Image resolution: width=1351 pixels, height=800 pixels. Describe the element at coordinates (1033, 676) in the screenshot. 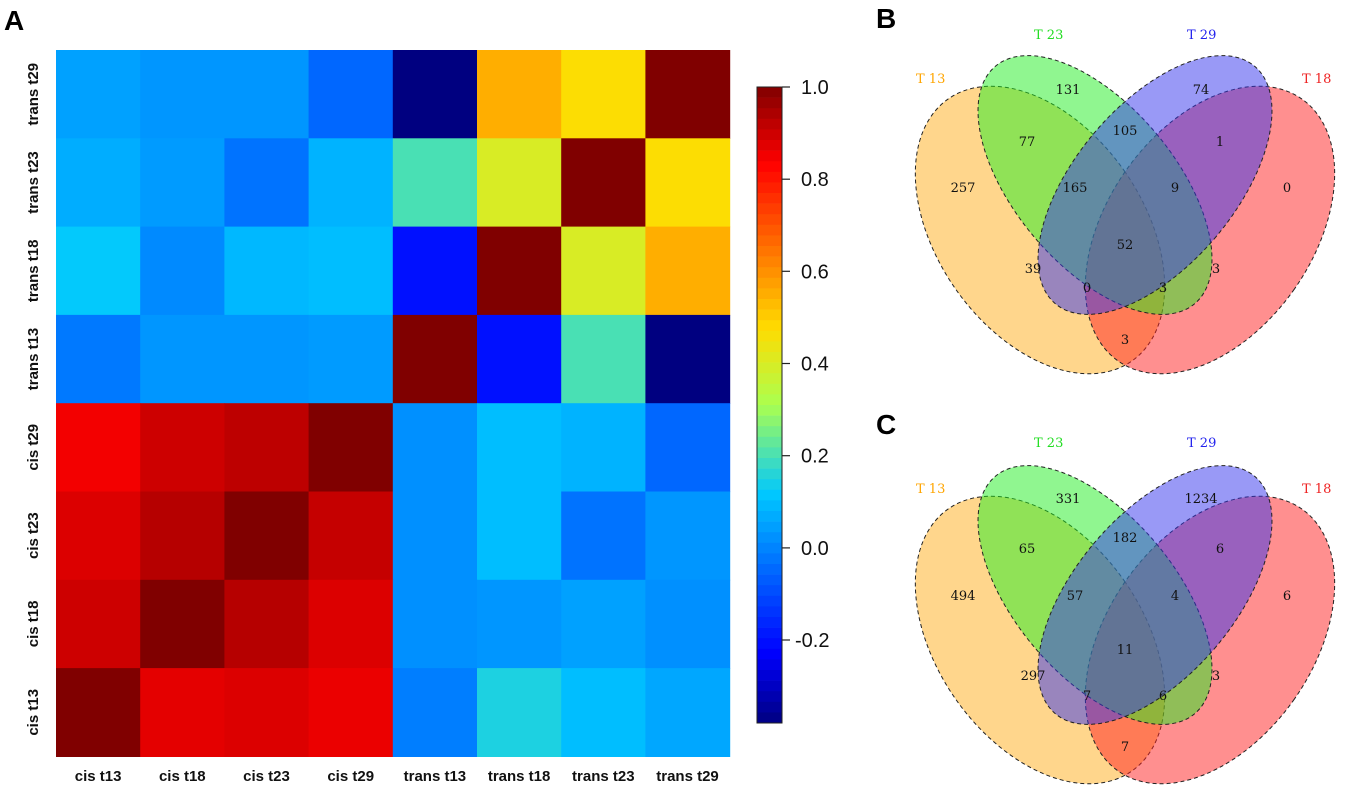

I see `venn-c-t13-t29: 297` at that location.